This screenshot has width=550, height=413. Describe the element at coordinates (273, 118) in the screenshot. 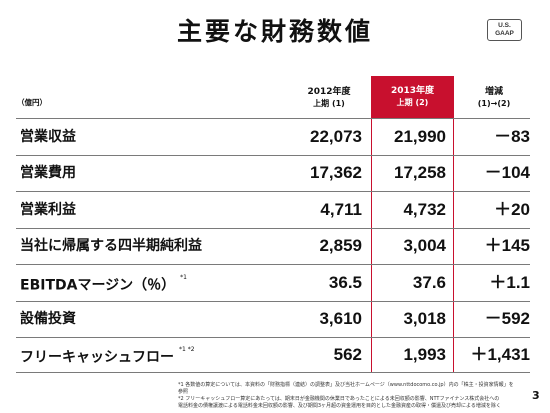

I see `header-divider` at that location.